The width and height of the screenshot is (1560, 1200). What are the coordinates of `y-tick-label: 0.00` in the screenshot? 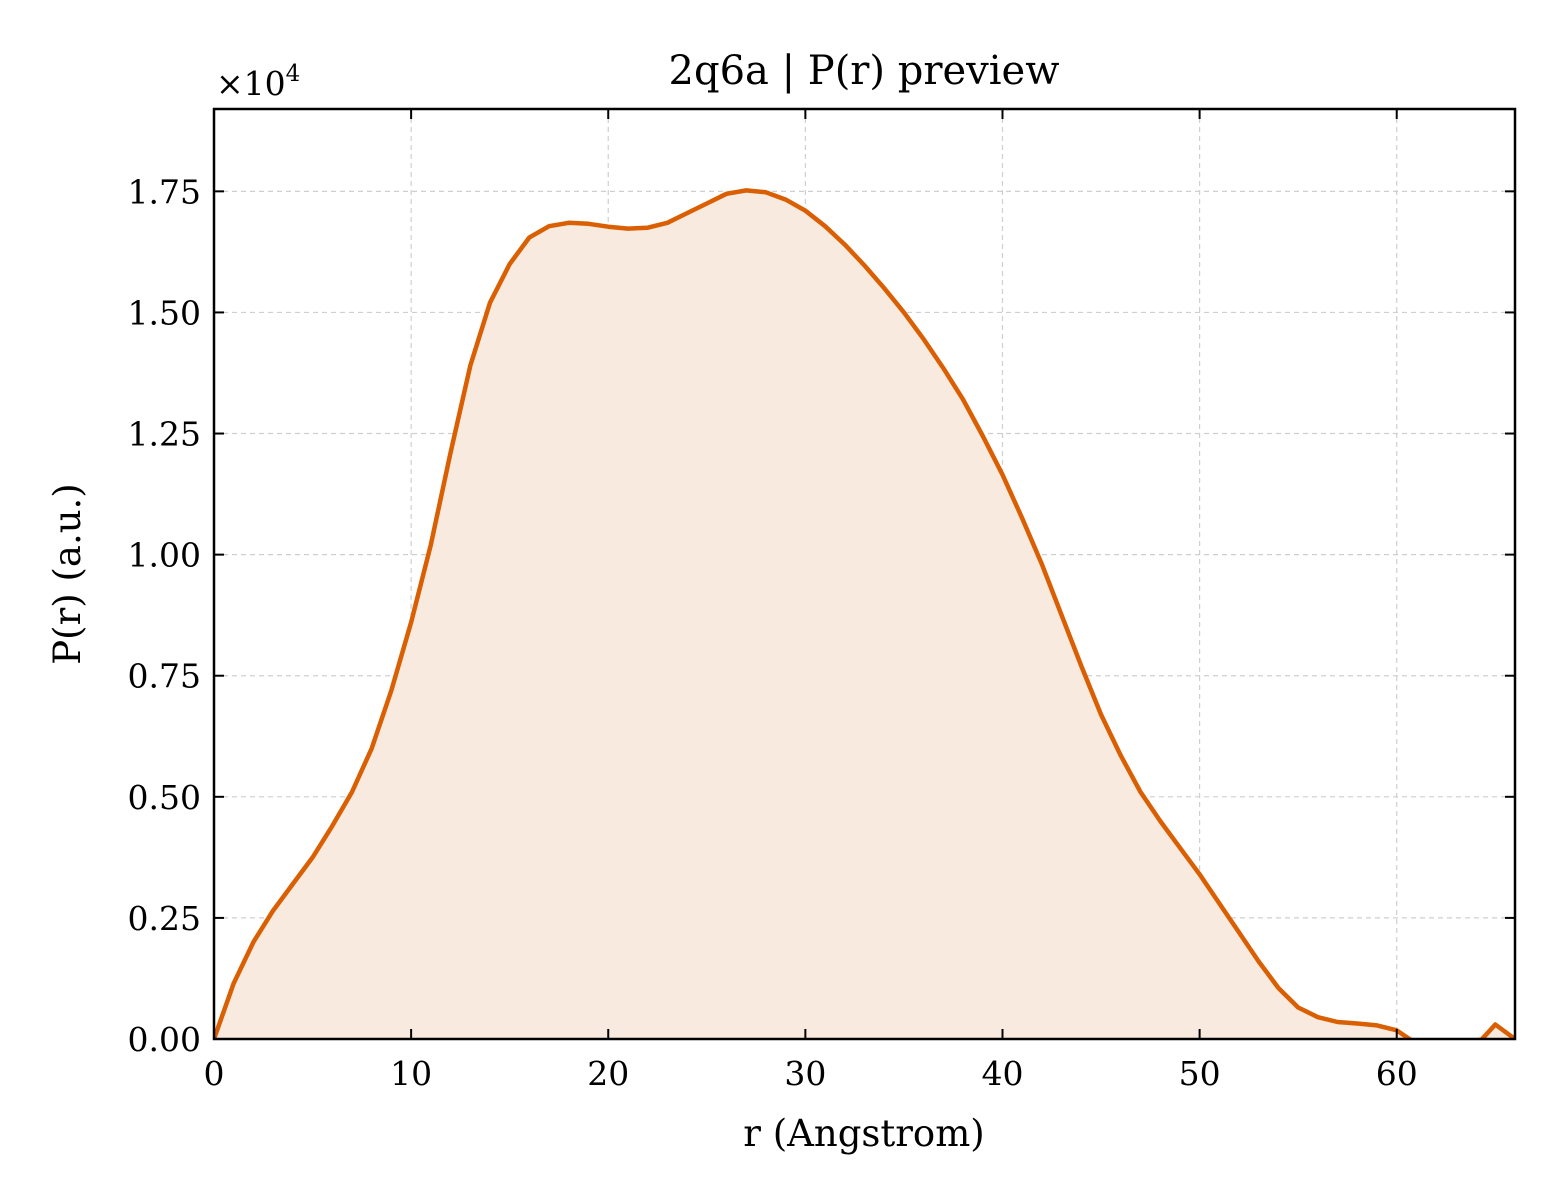 It's located at (164, 1039).